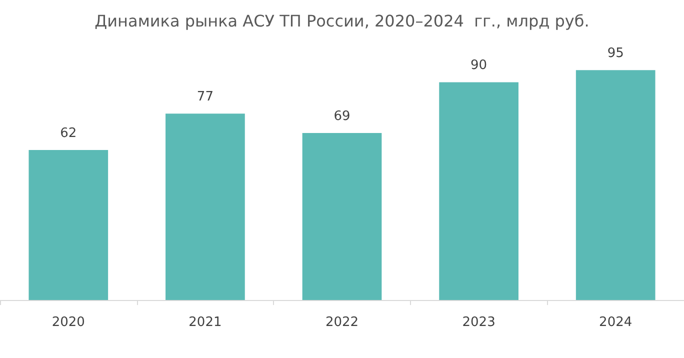  What do you see at coordinates (615, 54) in the screenshot?
I see `data-label: 95` at bounding box center [615, 54].